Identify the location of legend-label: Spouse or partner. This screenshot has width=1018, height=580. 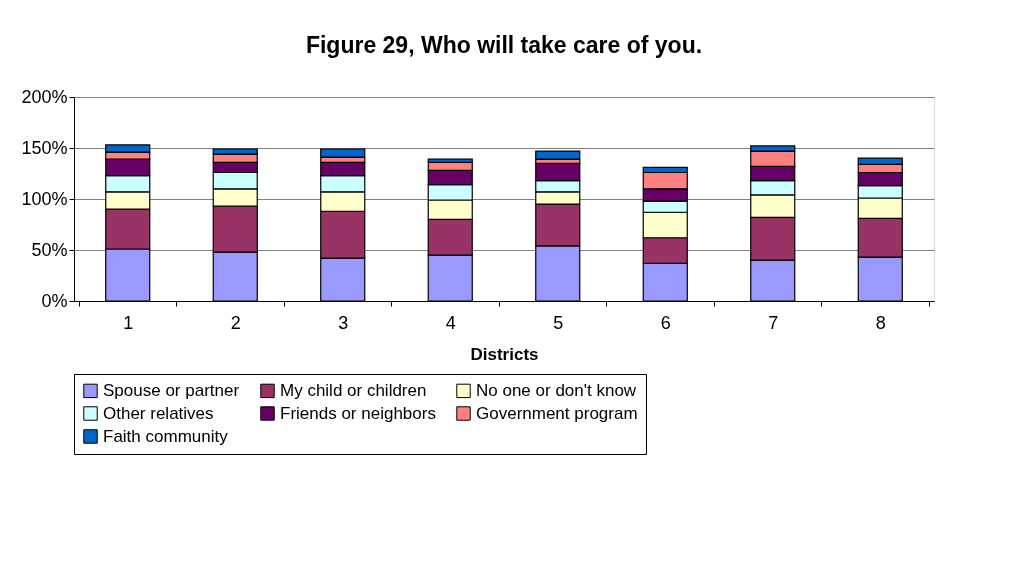
(171, 390).